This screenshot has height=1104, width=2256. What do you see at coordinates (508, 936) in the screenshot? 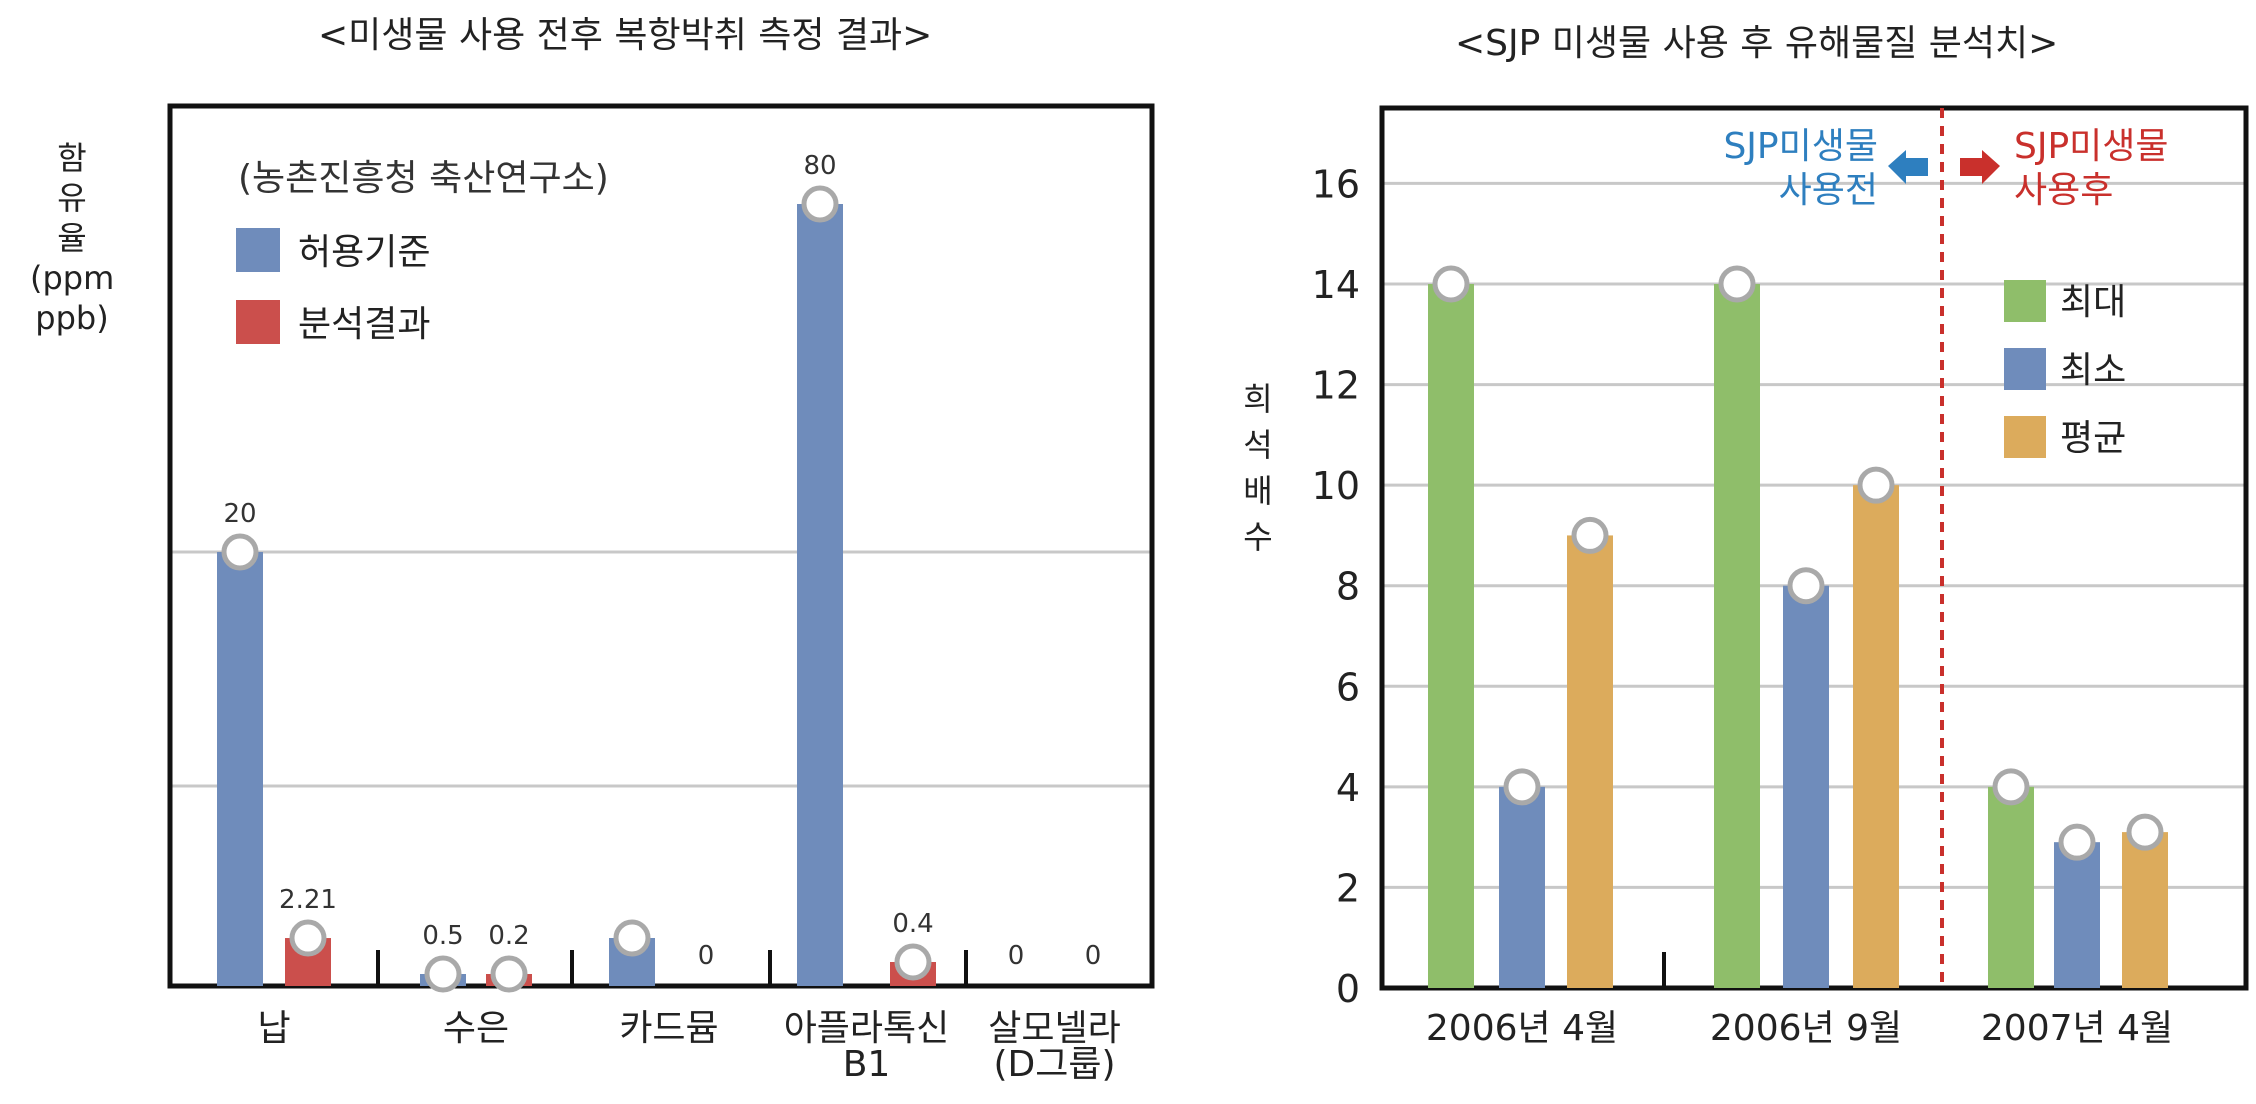
I see `data-label: 0.2` at bounding box center [508, 936].